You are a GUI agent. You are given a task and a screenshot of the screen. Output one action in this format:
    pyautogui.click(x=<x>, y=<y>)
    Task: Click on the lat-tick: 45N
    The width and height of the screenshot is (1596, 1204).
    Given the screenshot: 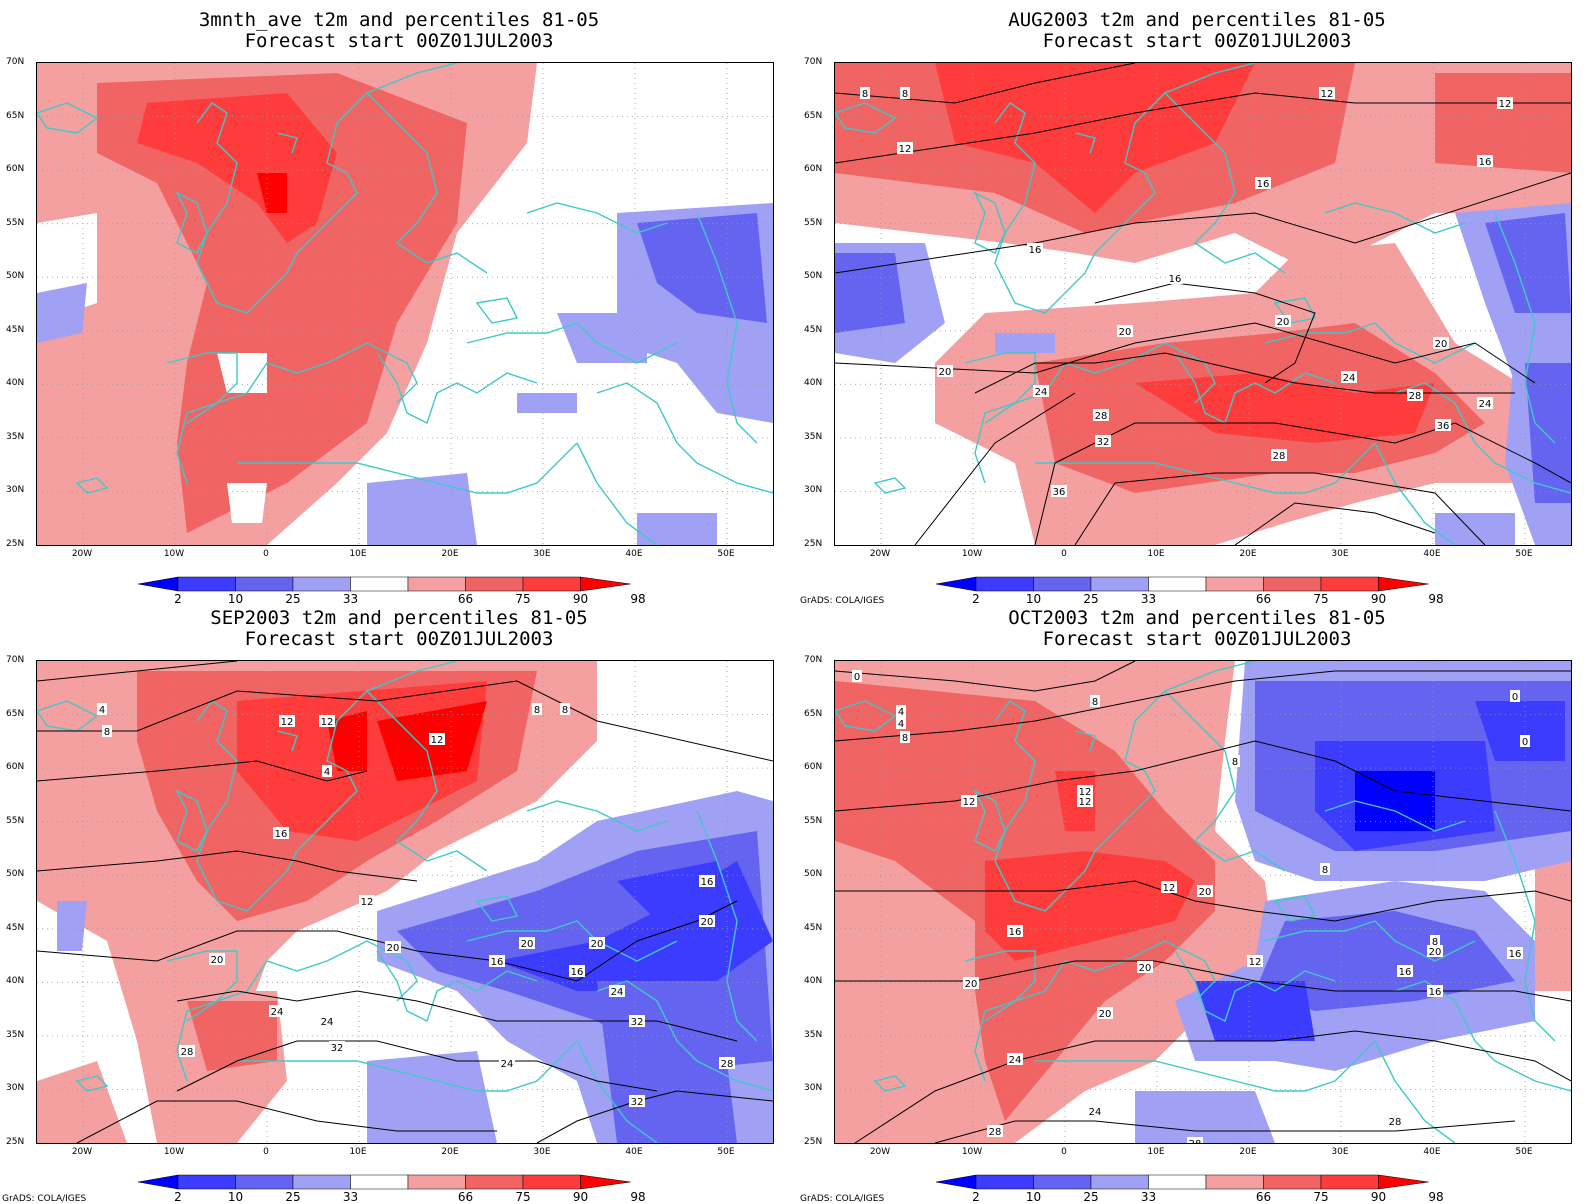 What is the action you would take?
    pyautogui.click(x=813, y=927)
    